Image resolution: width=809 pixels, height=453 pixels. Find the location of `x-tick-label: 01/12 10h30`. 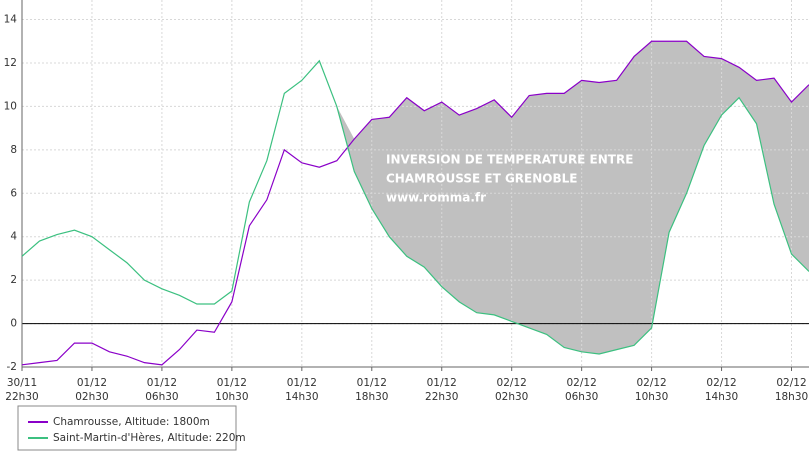

x-tick-label: 01/12 10h30 is located at coordinates (231, 390).